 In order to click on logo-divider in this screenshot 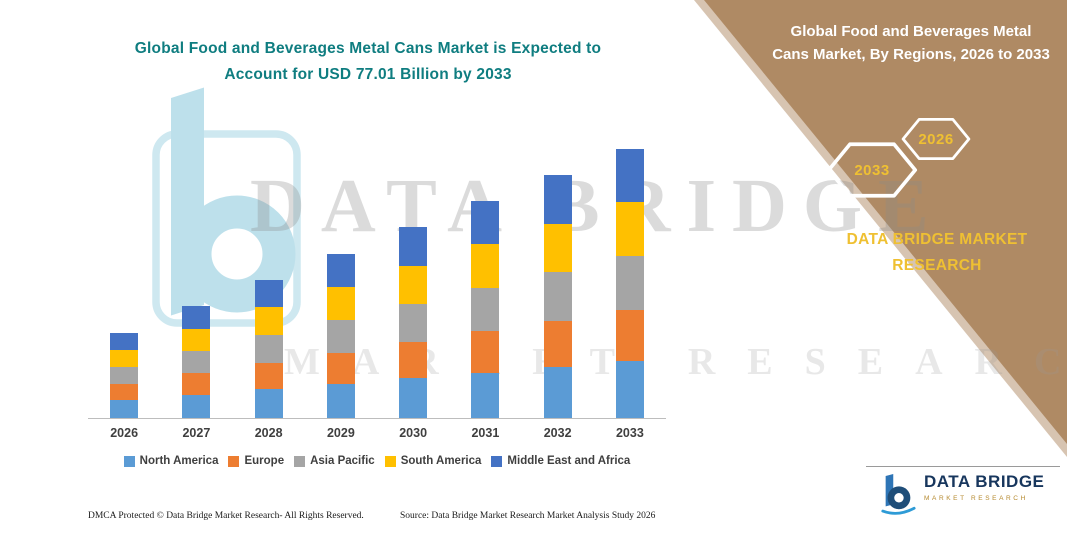, I will do `click(963, 466)`.